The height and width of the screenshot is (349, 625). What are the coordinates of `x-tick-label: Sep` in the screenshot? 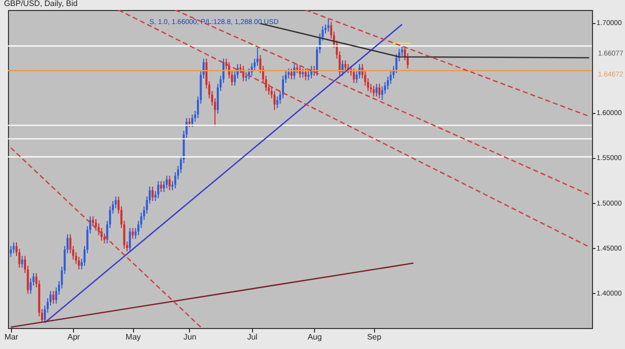 It's located at (374, 337).